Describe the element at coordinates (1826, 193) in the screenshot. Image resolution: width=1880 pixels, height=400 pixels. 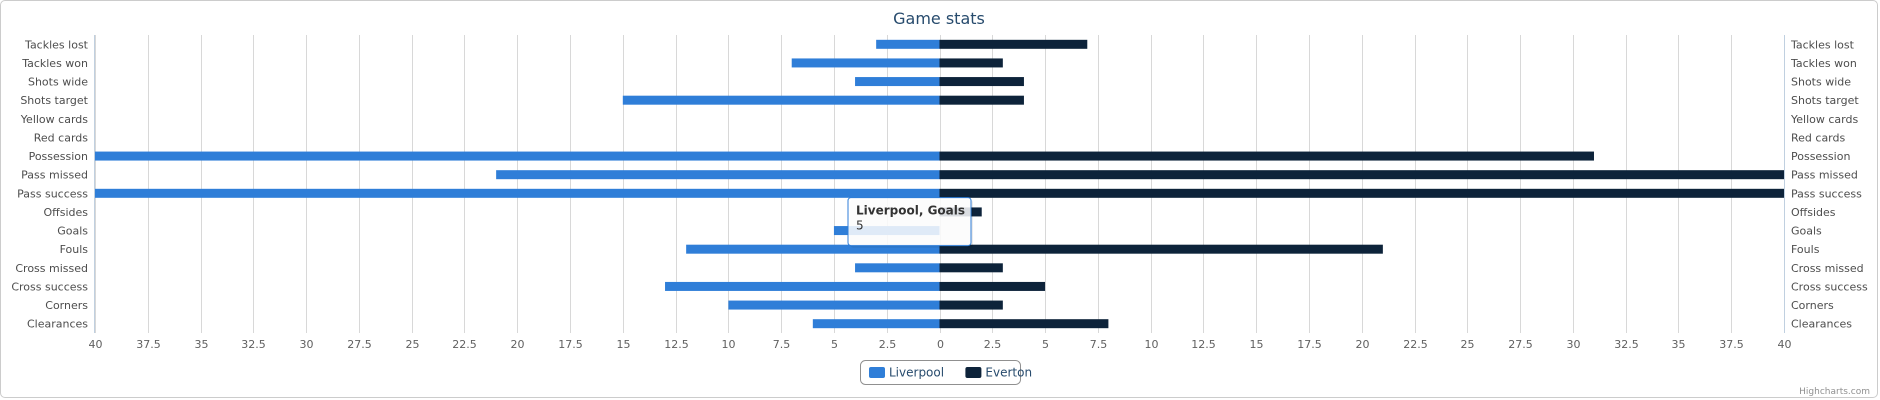
I see `category-label-right: Pass success` at that location.